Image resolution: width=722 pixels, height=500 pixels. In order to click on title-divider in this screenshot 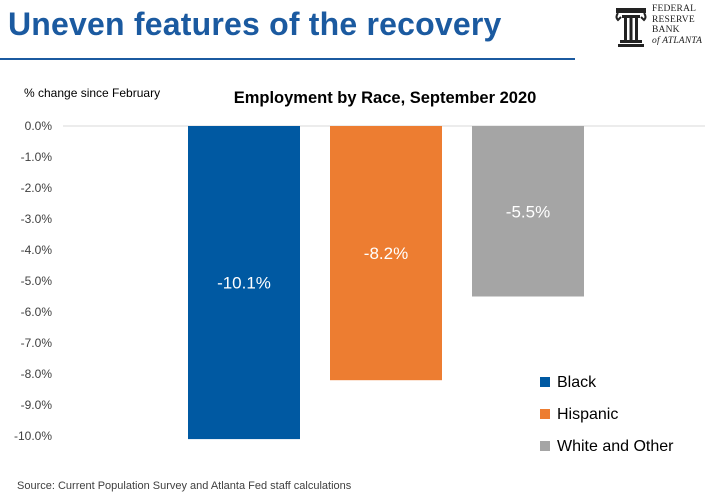, I will do `click(287, 59)`.